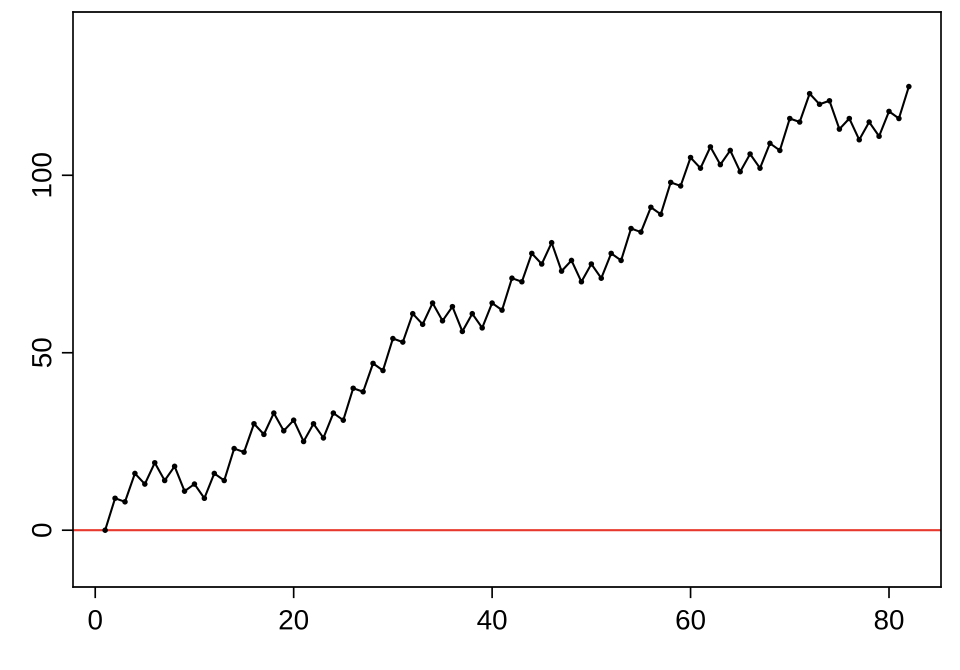  I want to click on y-tick-label: 0, so click(42, 530).